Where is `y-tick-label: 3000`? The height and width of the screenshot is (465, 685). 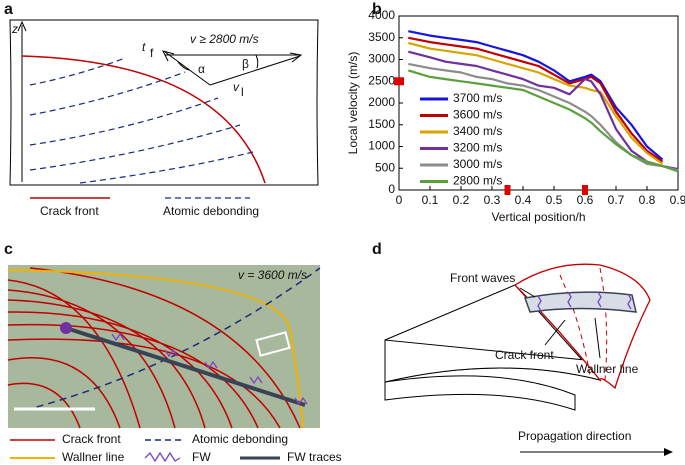 y-tick-label: 3000 is located at coordinates (381, 59).